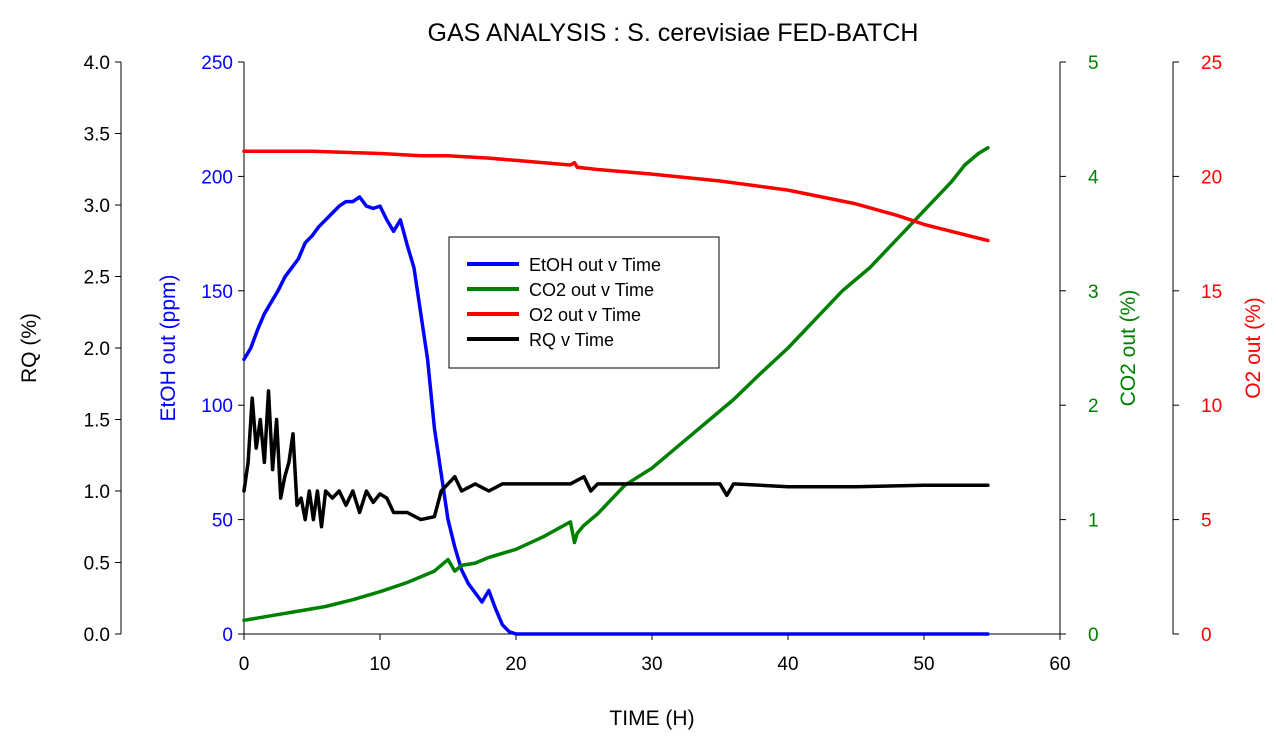 The height and width of the screenshot is (745, 1282). What do you see at coordinates (1093, 521) in the screenshot?
I see `co2-tick-label: 1` at bounding box center [1093, 521].